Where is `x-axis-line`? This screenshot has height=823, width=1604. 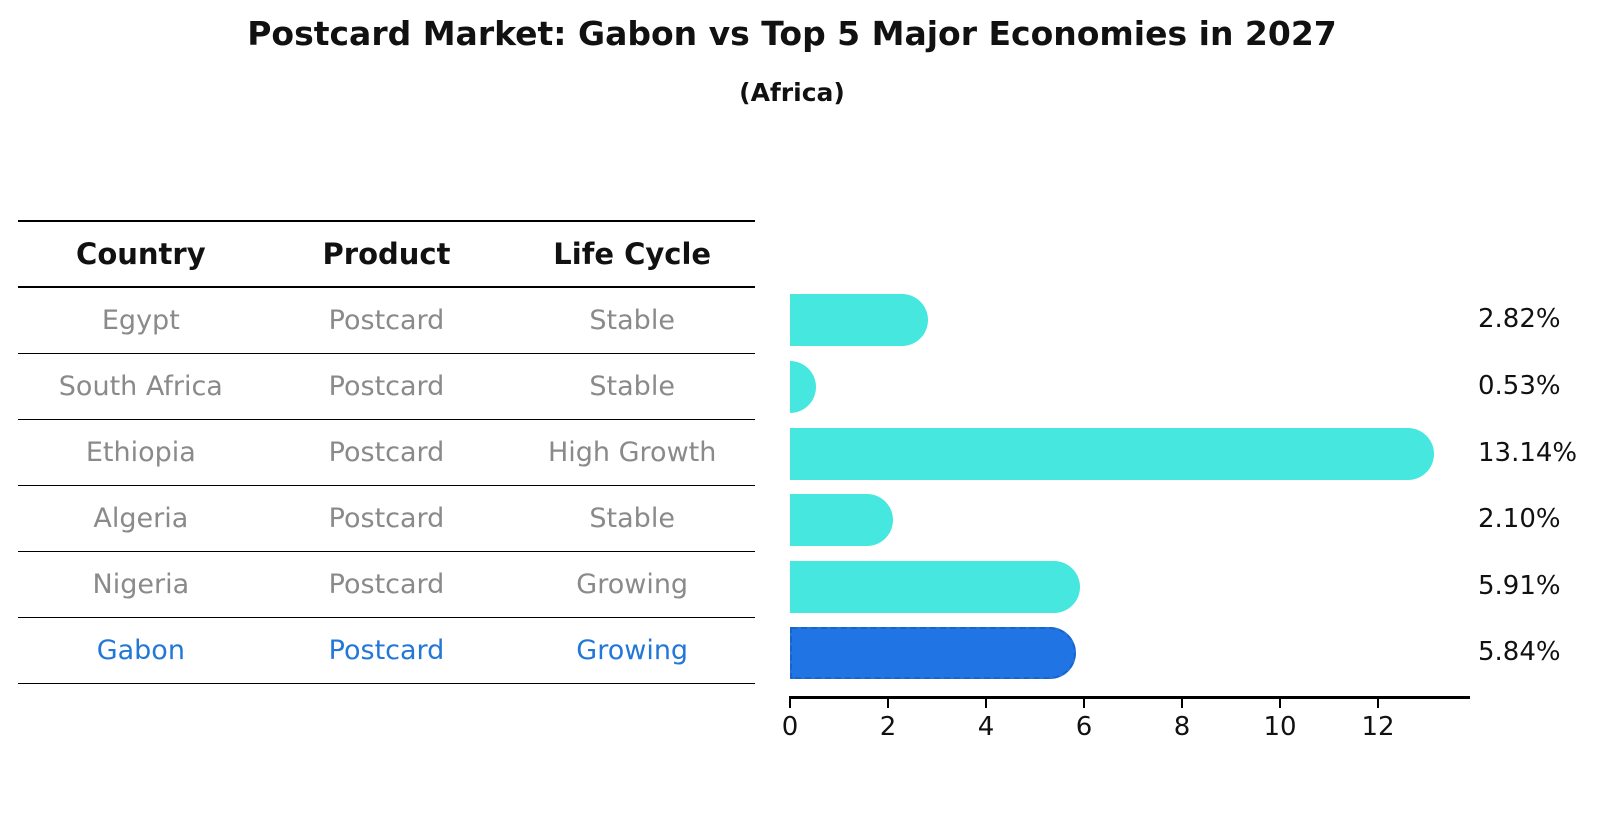 x-axis-line is located at coordinates (1130, 697).